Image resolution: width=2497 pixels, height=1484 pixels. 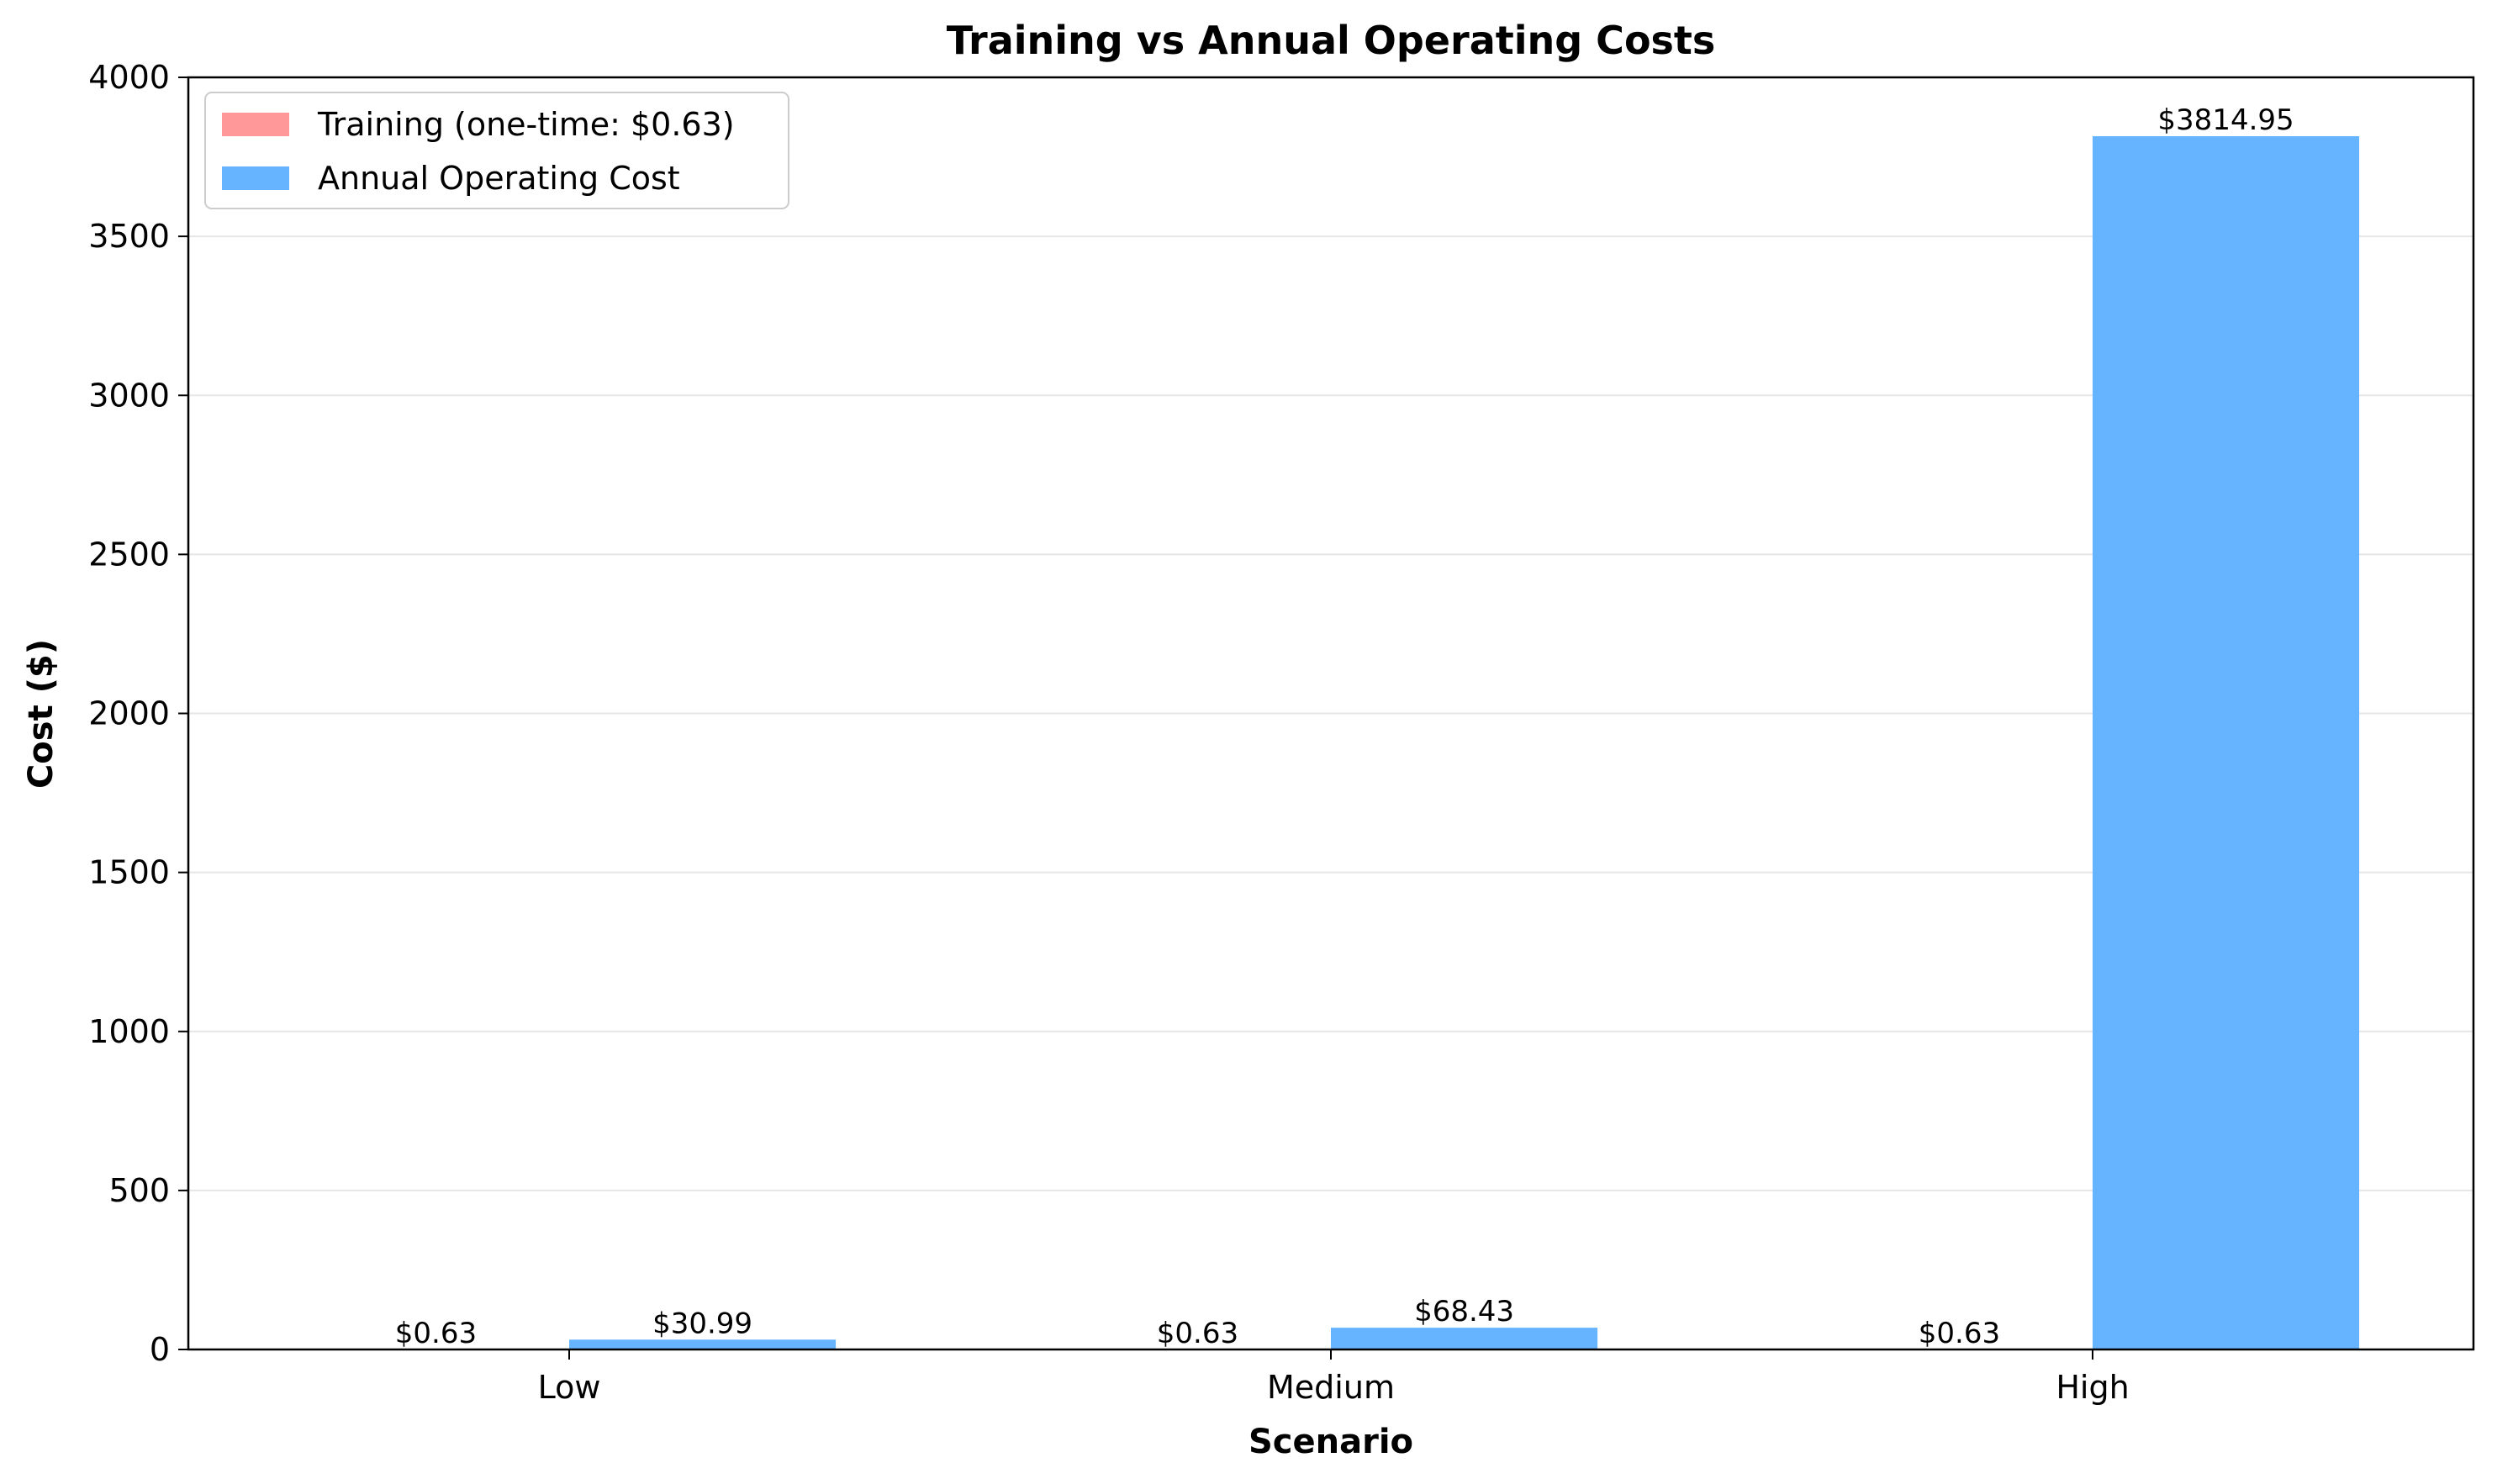 I want to click on data-label: $3814.95, so click(x=2225, y=120).